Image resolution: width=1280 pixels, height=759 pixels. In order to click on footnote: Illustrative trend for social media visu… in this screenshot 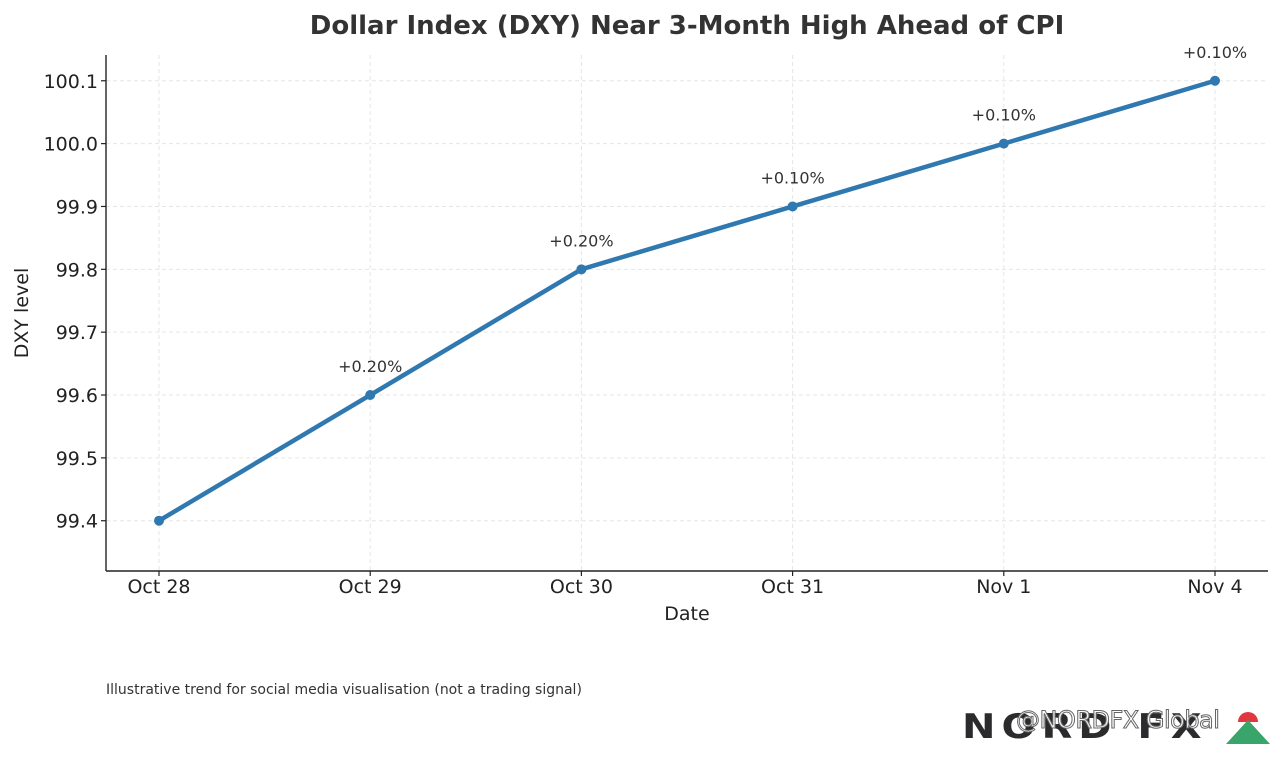, I will do `click(344, 690)`.